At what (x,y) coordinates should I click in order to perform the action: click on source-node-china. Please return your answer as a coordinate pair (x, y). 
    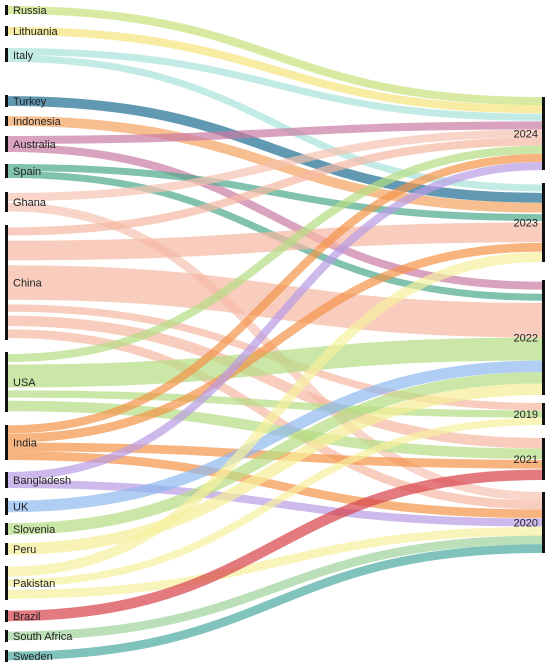
    Looking at the image, I should click on (6, 282).